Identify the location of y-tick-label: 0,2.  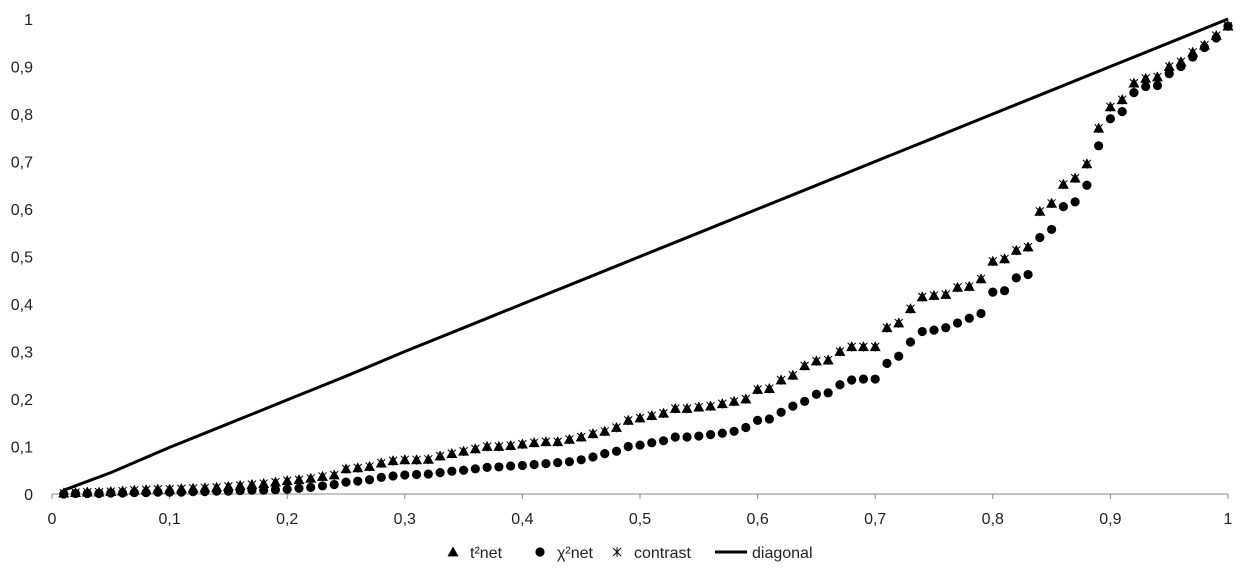
(22, 400).